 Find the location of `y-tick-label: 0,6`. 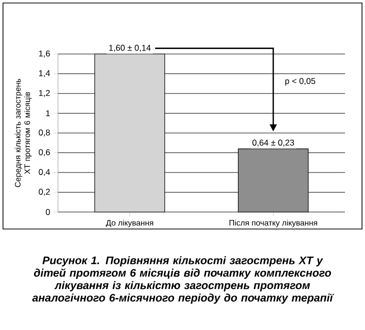

y-tick-label: 0,6 is located at coordinates (44, 152).